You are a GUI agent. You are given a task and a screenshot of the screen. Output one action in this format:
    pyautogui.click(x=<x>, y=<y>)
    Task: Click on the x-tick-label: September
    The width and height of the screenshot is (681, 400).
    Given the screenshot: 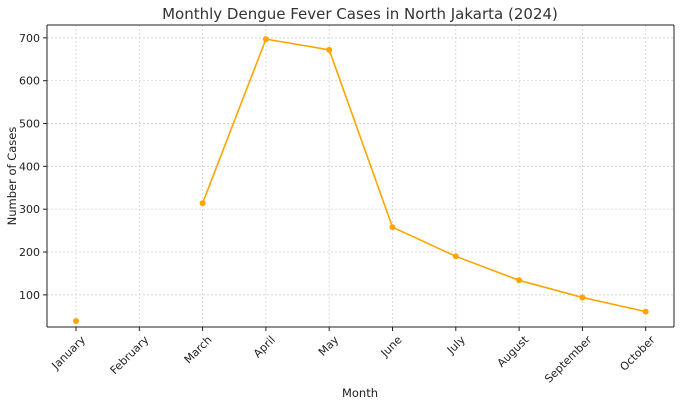 What is the action you would take?
    pyautogui.click(x=568, y=359)
    